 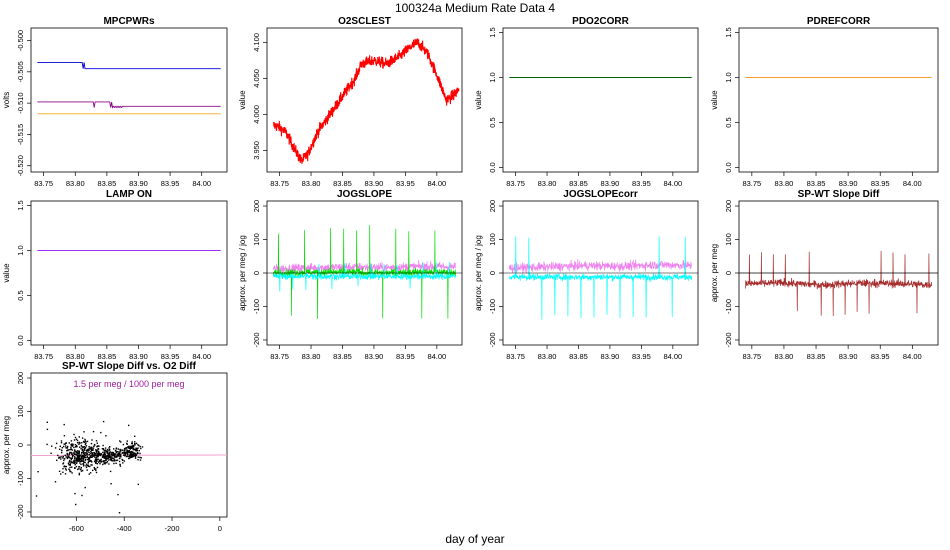 What do you see at coordinates (20, 134) in the screenshot?
I see `mpcpwrs-ytick-label: -0.515` at bounding box center [20, 134].